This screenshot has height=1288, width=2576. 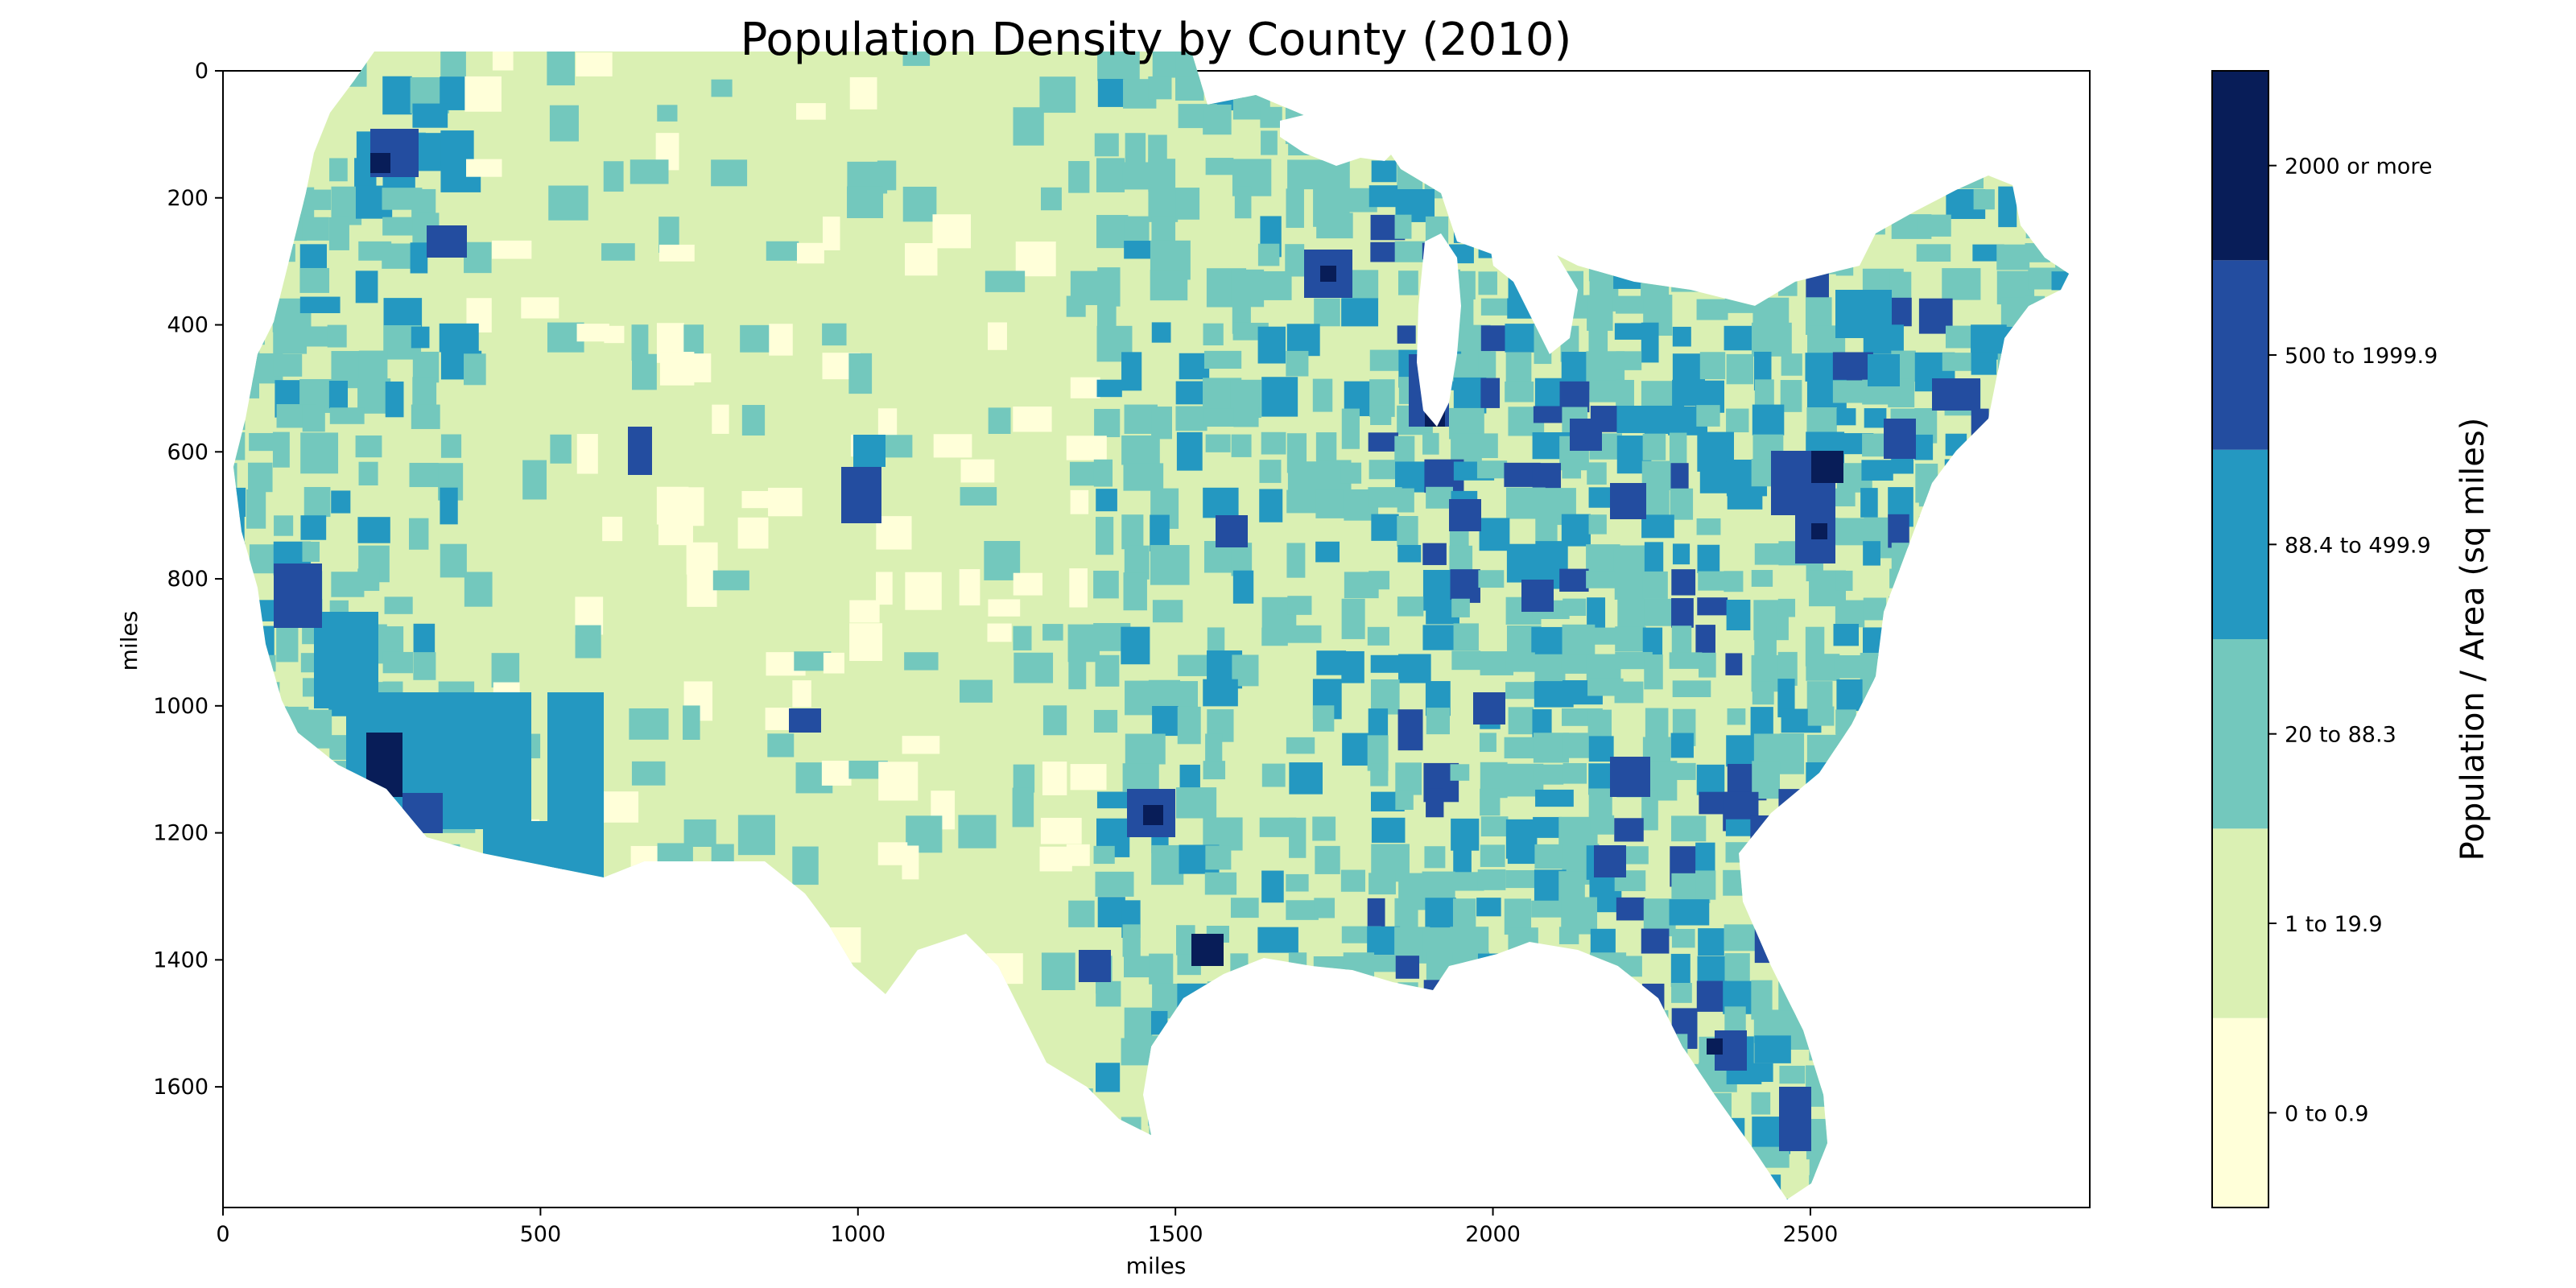 What do you see at coordinates (1533, 293) in the screenshot?
I see `lake-huron` at bounding box center [1533, 293].